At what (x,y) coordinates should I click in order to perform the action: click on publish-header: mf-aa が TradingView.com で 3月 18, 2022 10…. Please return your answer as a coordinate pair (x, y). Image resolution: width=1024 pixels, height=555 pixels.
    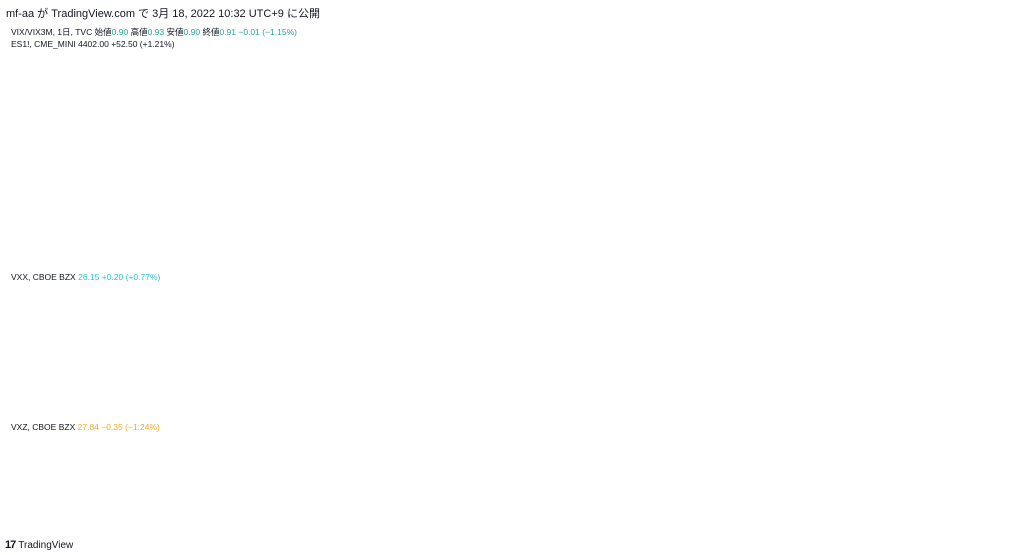
    Looking at the image, I should click on (163, 14).